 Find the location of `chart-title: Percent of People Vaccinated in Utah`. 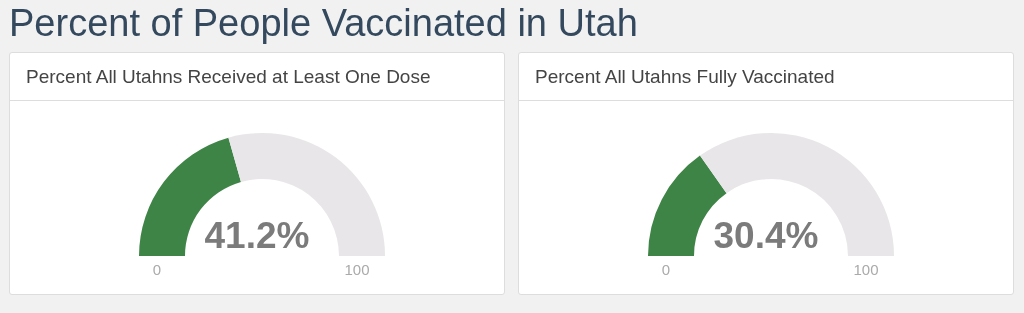

chart-title: Percent of People Vaccinated in Utah is located at coordinates (323, 23).